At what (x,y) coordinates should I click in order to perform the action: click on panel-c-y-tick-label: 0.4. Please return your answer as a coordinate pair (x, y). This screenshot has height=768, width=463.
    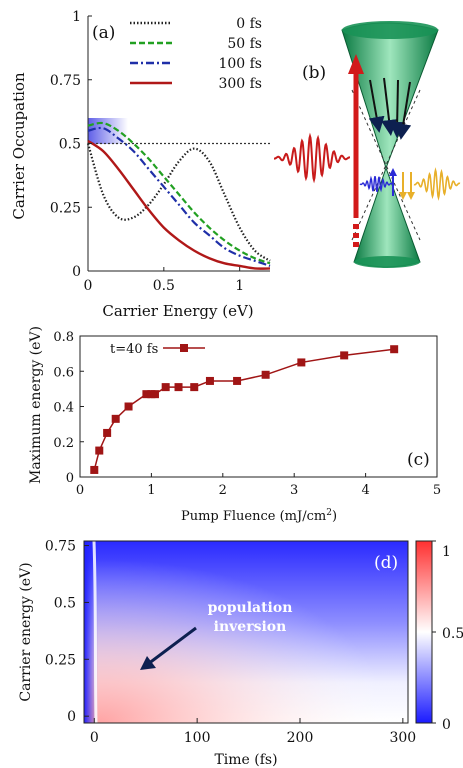
    Looking at the image, I should click on (63, 408).